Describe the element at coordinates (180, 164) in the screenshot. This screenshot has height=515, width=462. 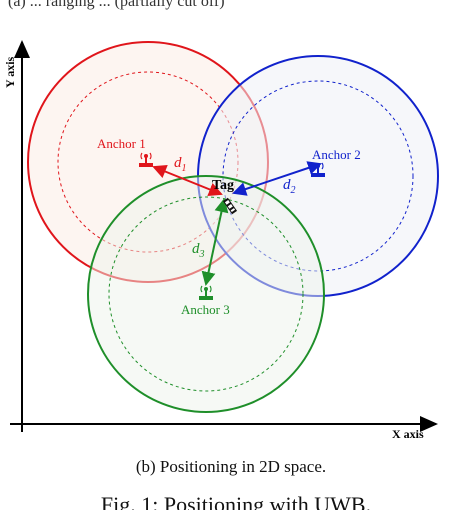
I see `distance-label-1: d1` at that location.